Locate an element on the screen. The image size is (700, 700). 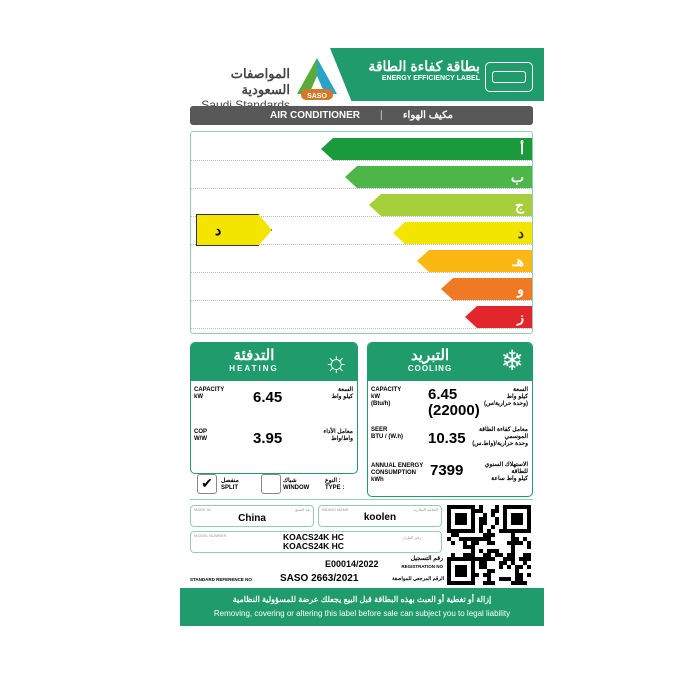
rating-row: ز is located at coordinates (361, 317).